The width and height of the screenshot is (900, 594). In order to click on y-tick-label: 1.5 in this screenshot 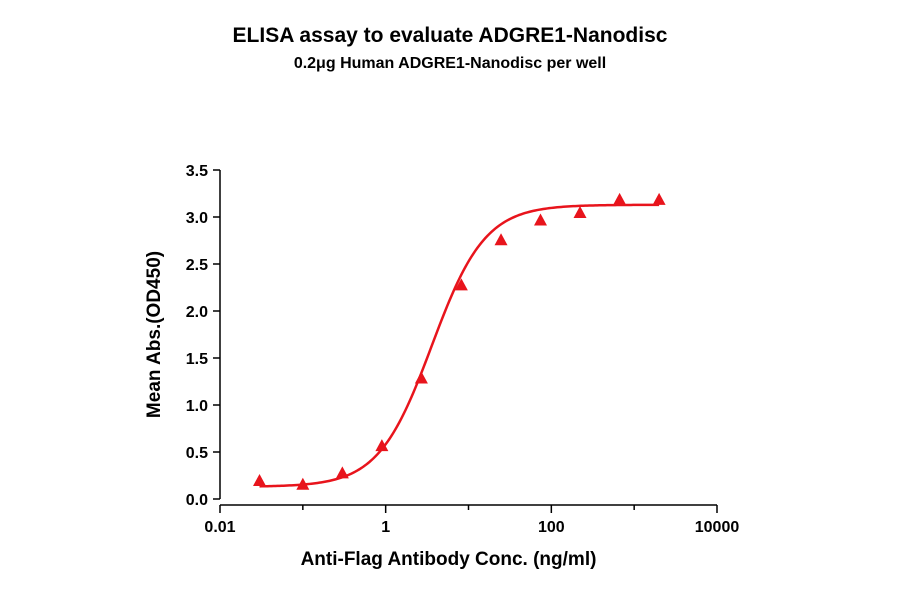, I will do `click(197, 359)`.